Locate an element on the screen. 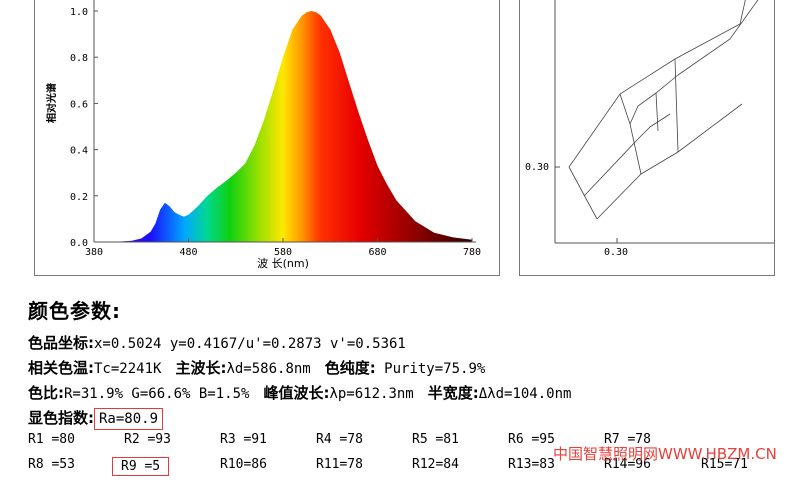 The width and height of the screenshot is (800, 486). chromaticity-value: x=0.5024 y=0.4167/u'=0.2873 v'=0.5361 is located at coordinates (250, 344).